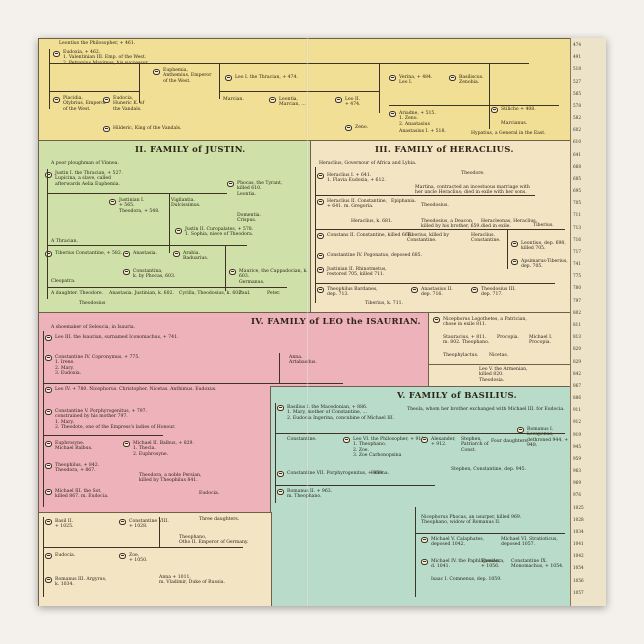  What do you see at coordinates (577, 446) in the screenshot?
I see `timeline-year: 945` at bounding box center [577, 446].